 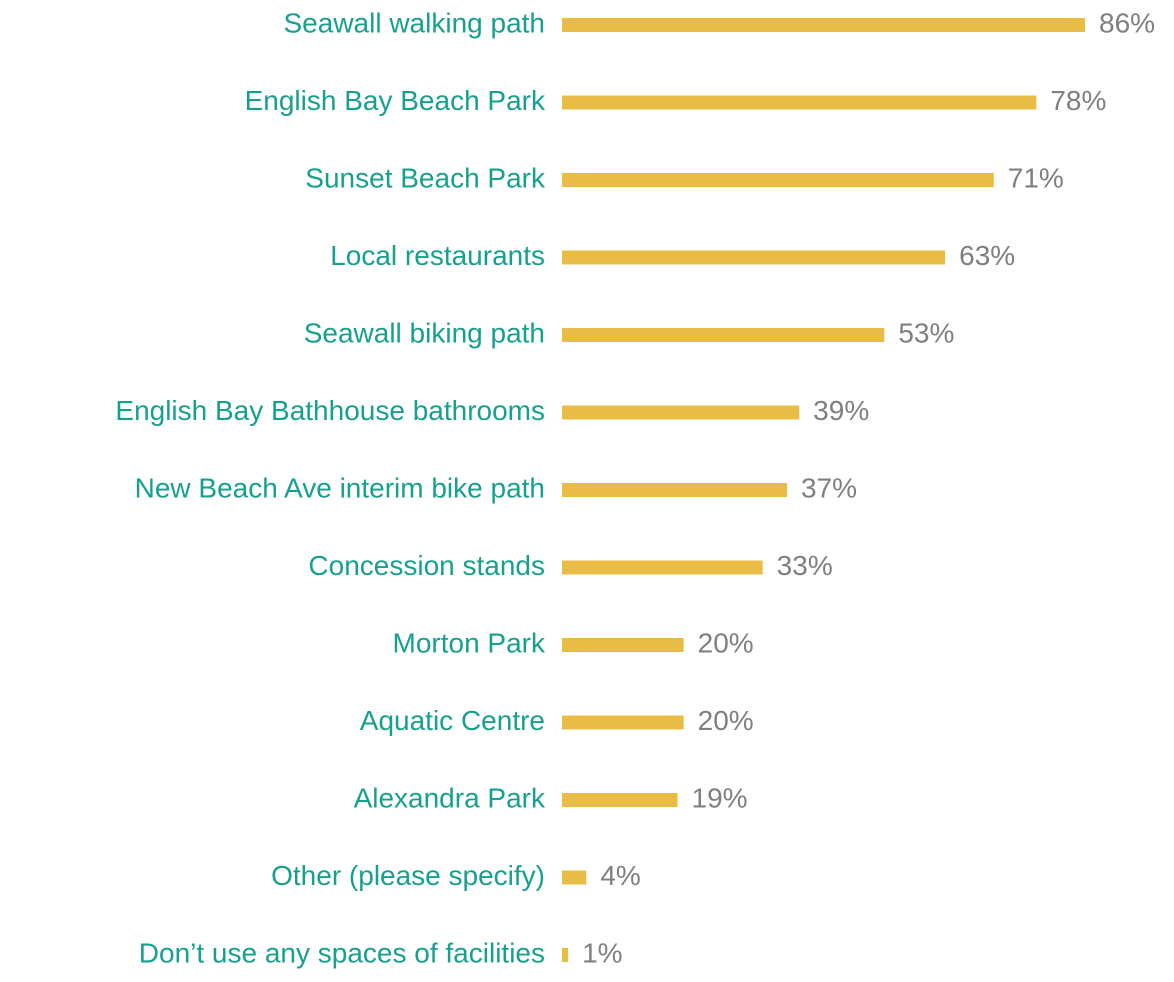 I want to click on value-label: 1%, so click(x=602, y=952).